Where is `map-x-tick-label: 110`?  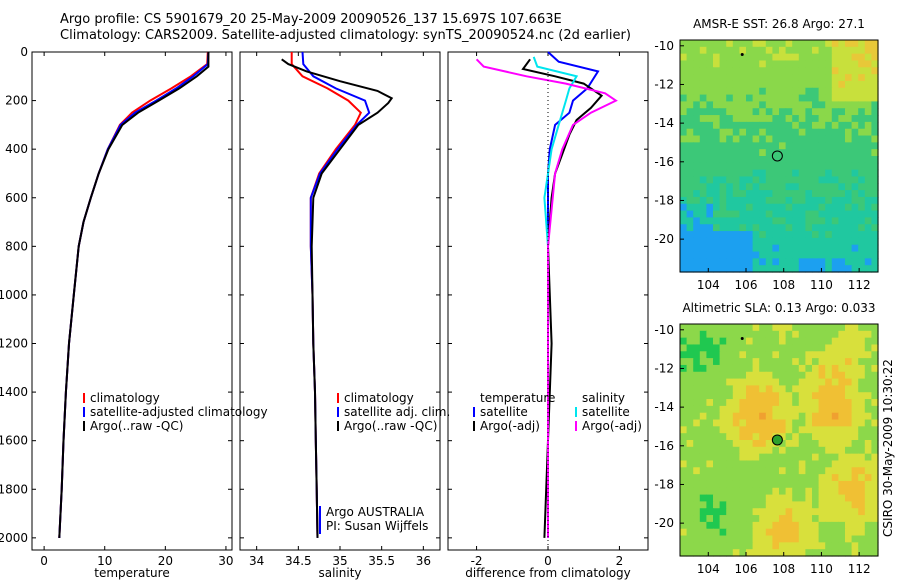 map-x-tick-label: 110 is located at coordinates (821, 285).